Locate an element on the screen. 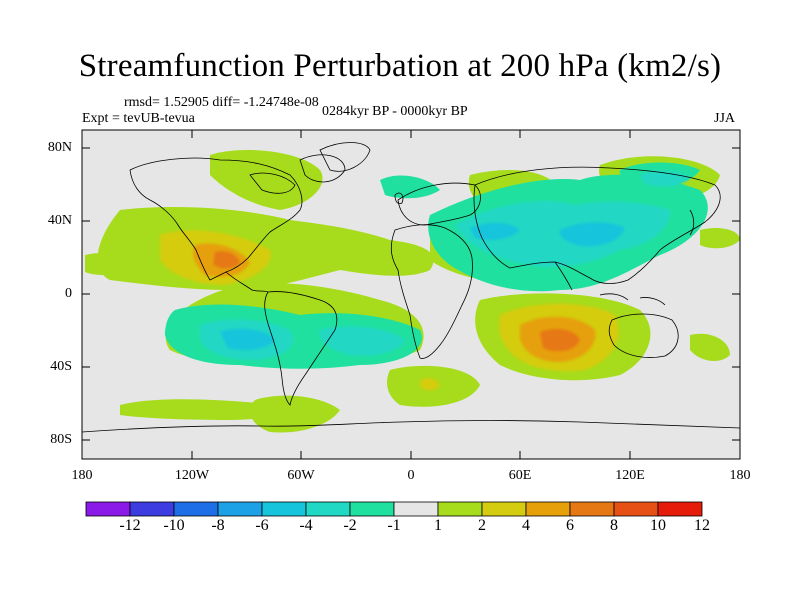 The image size is (800, 600). colorbar-label: -2 is located at coordinates (350, 525).